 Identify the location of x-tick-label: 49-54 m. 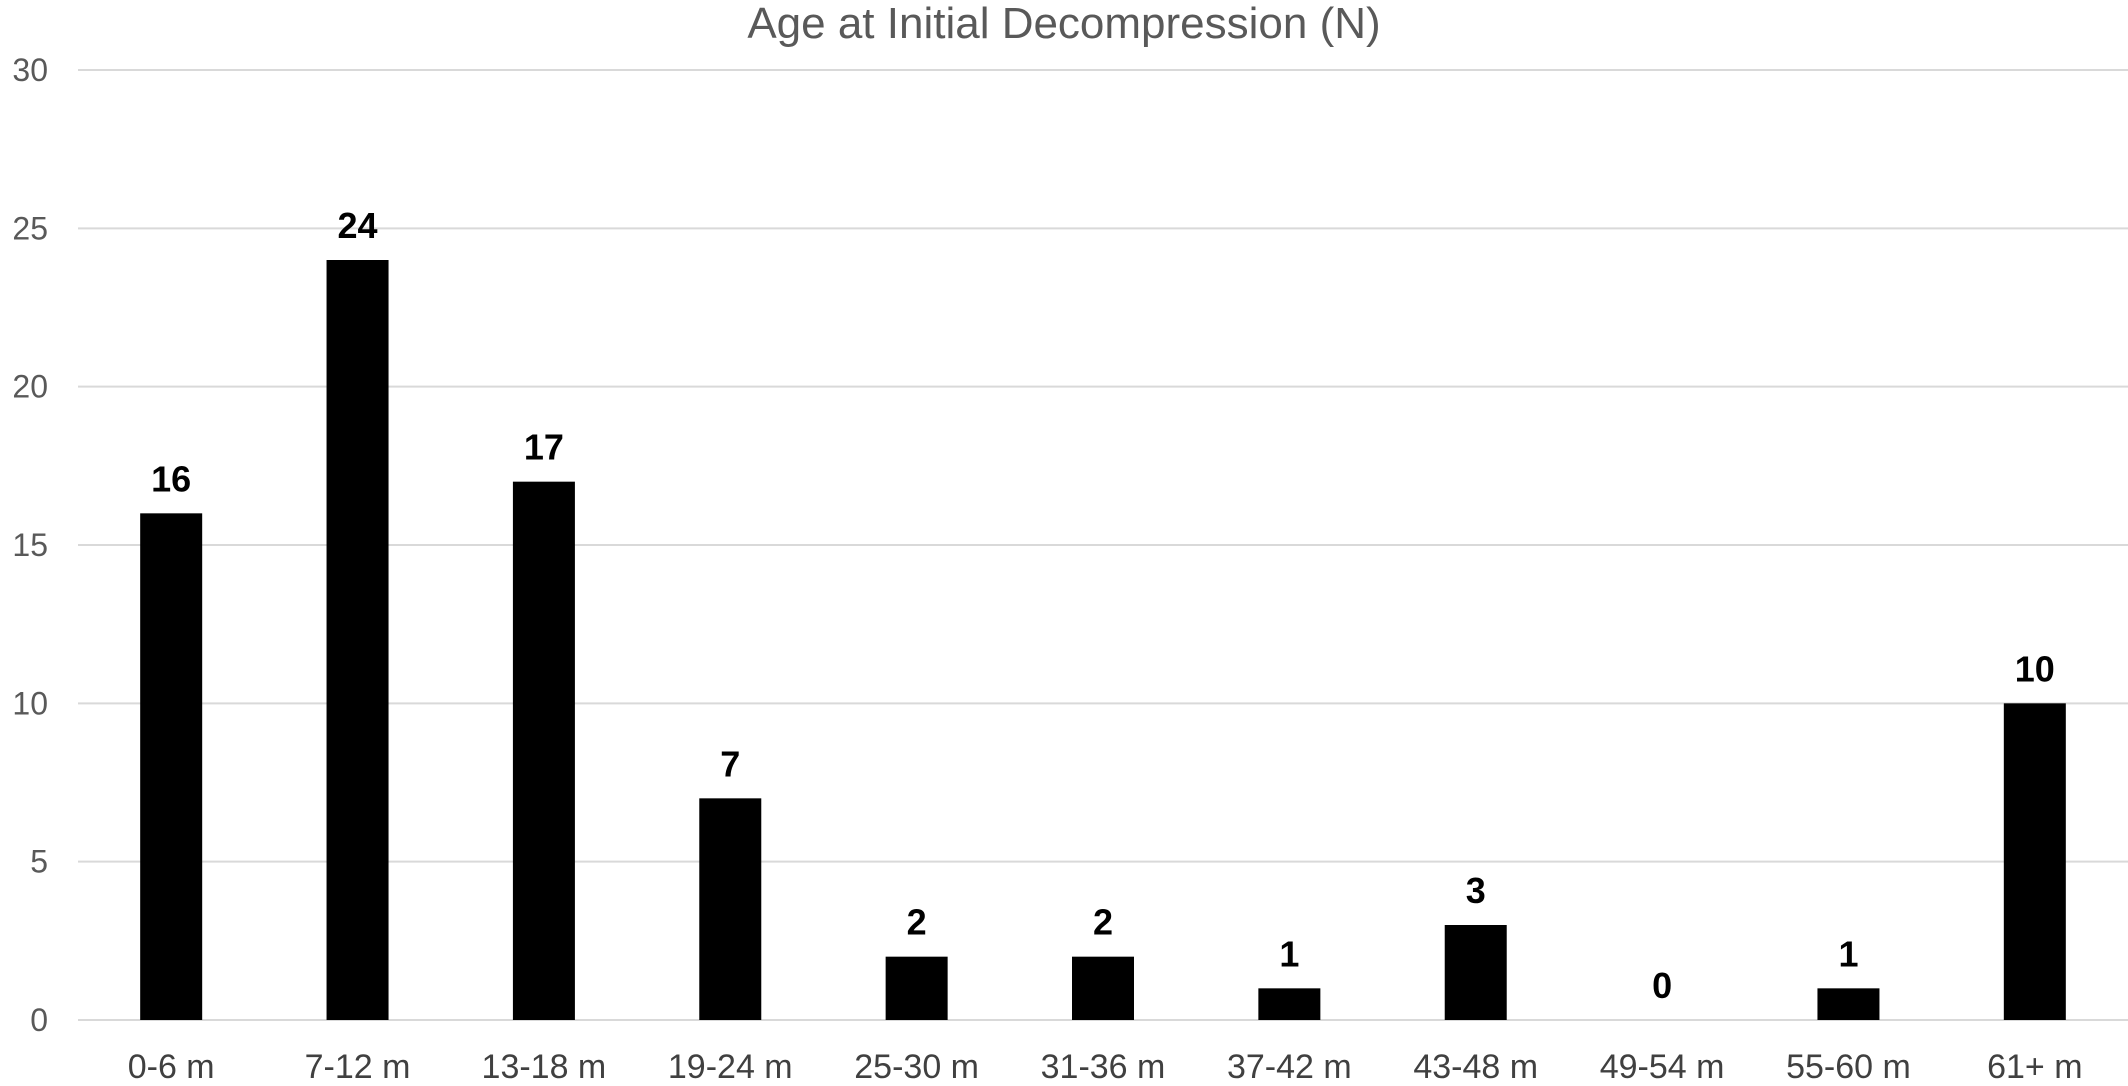
(1662, 1067).